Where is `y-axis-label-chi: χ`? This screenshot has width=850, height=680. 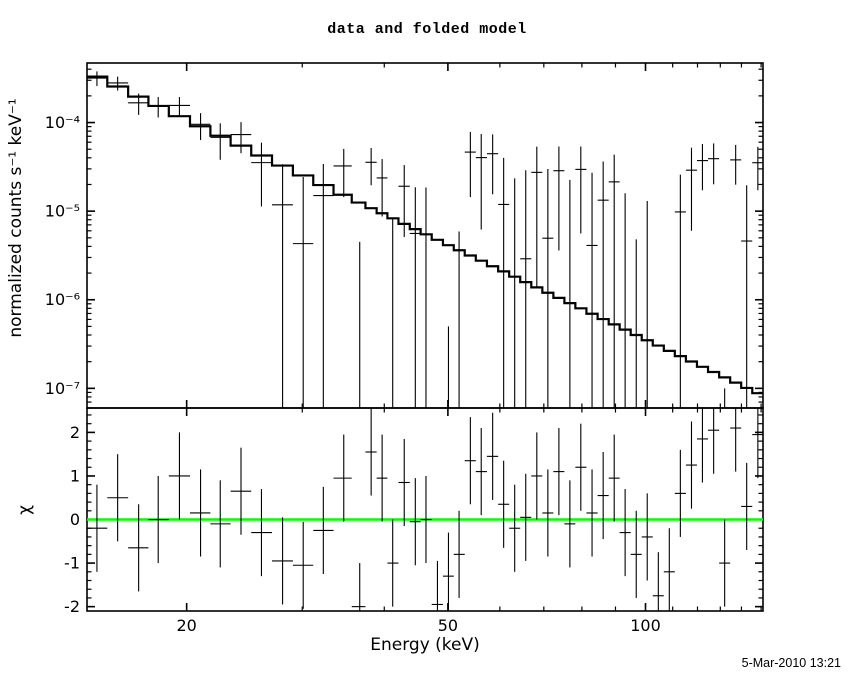
y-axis-label-chi: χ is located at coordinates (25, 510).